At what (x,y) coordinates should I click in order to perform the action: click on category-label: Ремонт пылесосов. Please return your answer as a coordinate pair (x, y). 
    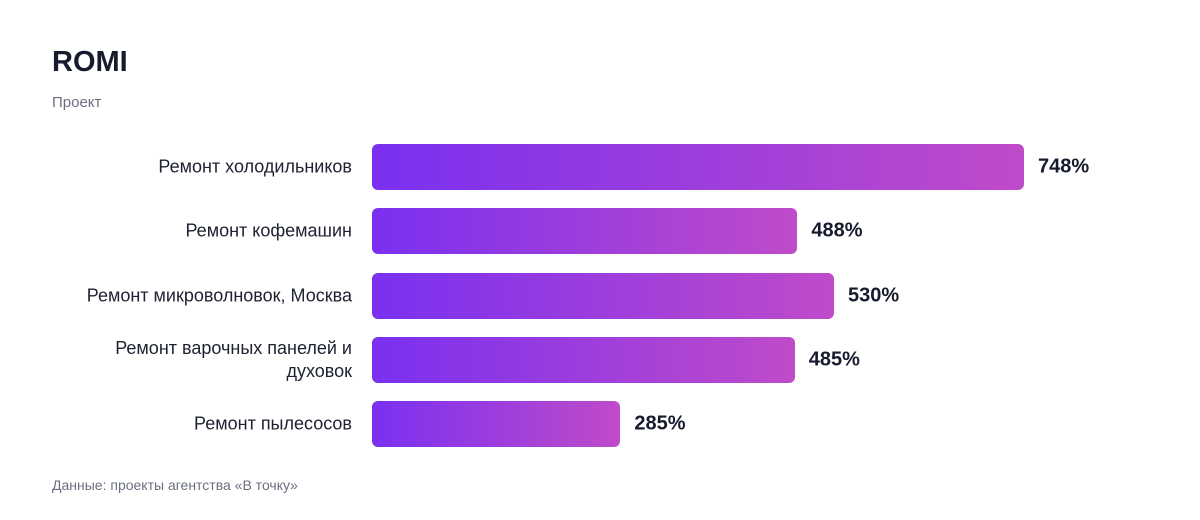
    Looking at the image, I should click on (273, 423).